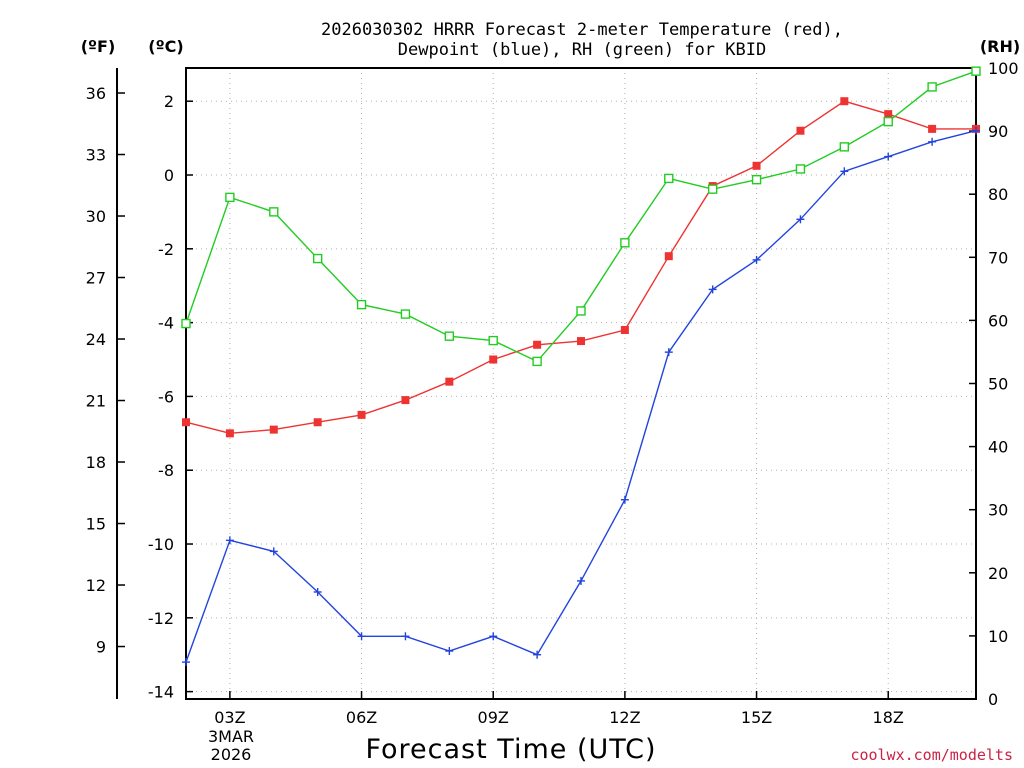 This screenshot has height=768, width=1024. I want to click on celsius-tick-label: 0, so click(169, 175).